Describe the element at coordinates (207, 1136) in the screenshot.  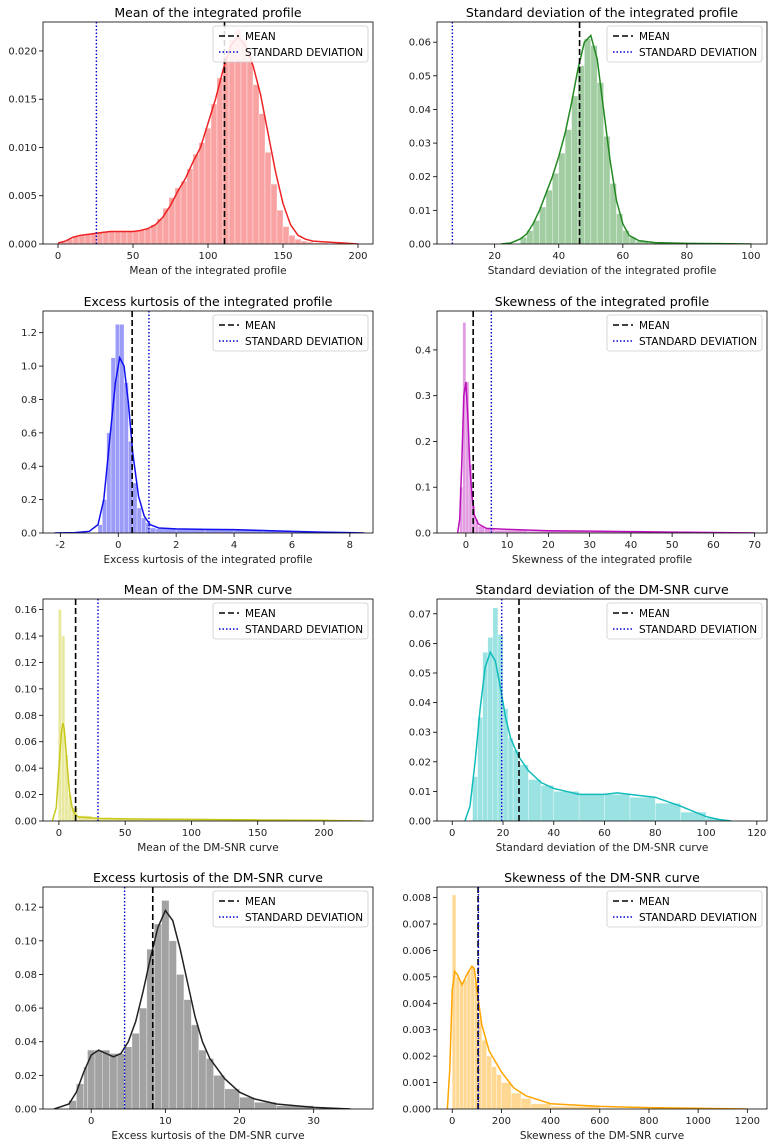
I see `x-axis-label: Excess kurtosis of the DM-SNR curve` at that location.